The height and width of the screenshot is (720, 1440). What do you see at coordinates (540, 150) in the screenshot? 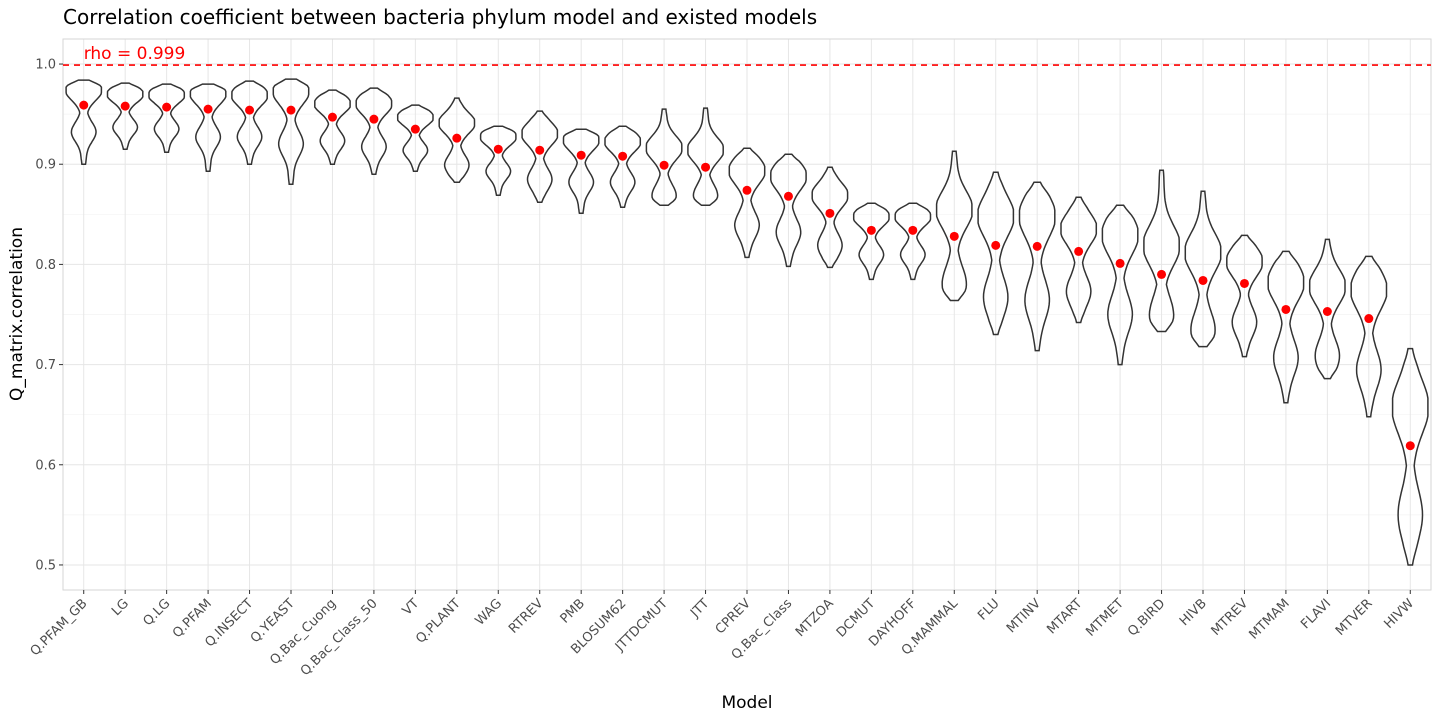
I see `mean-point-rtrev` at bounding box center [540, 150].